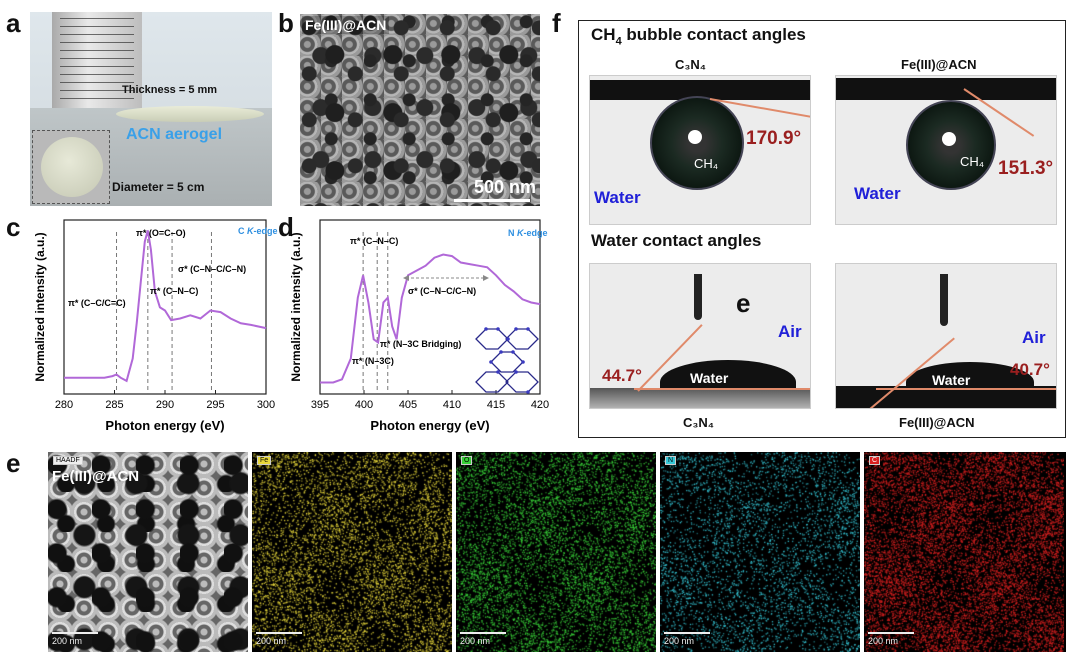 The width and height of the screenshot is (1080, 663). Describe the element at coordinates (946, 336) in the screenshot. I see `water-feacn-image: Water 40.7° Air` at that location.